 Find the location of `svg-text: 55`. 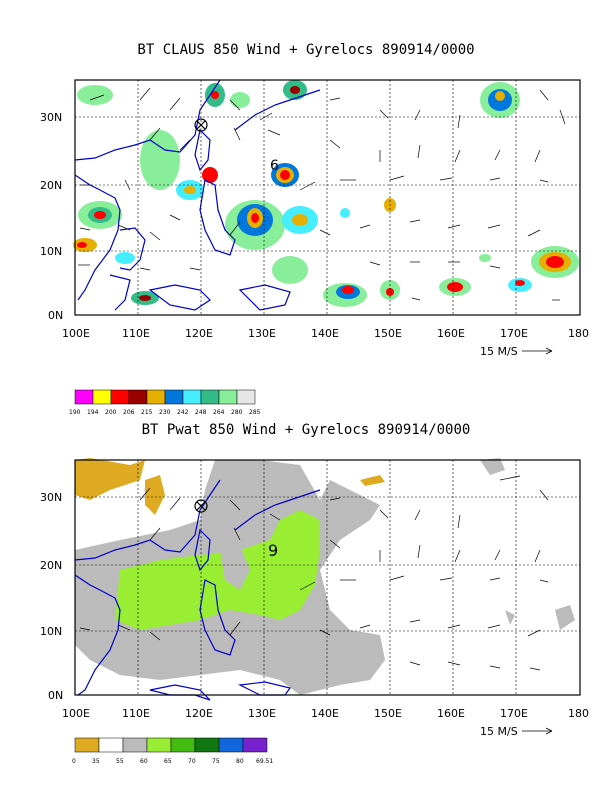

svg-text: 55 is located at coordinates (120, 761).